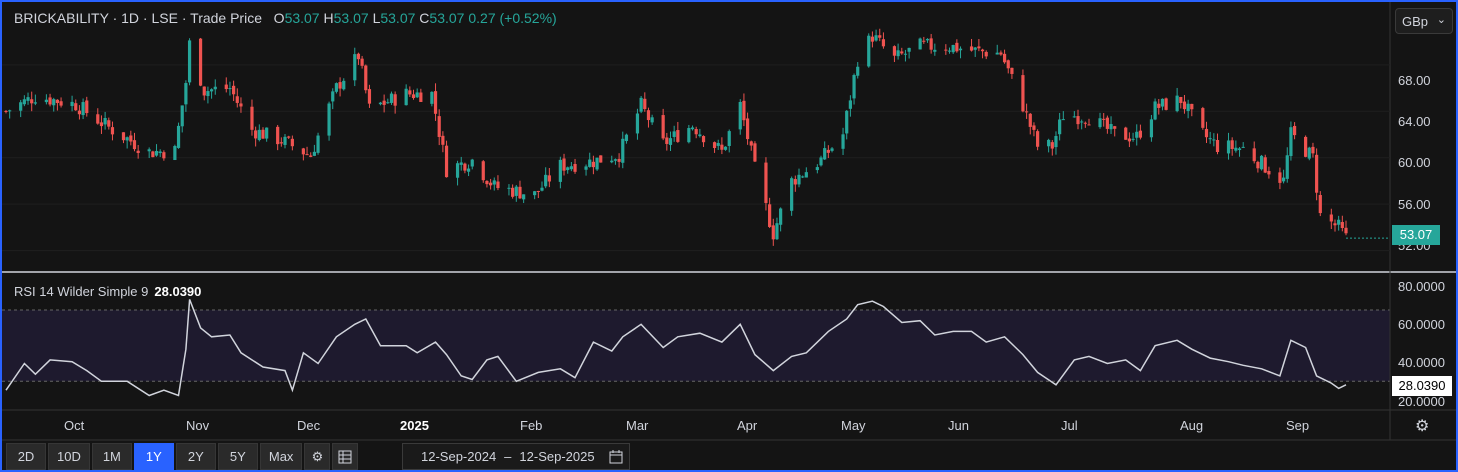 Image resolution: width=1458 pixels, height=472 pixels. Describe the element at coordinates (153, 456) in the screenshot. I see `range-1y-button: 1Y` at that location.